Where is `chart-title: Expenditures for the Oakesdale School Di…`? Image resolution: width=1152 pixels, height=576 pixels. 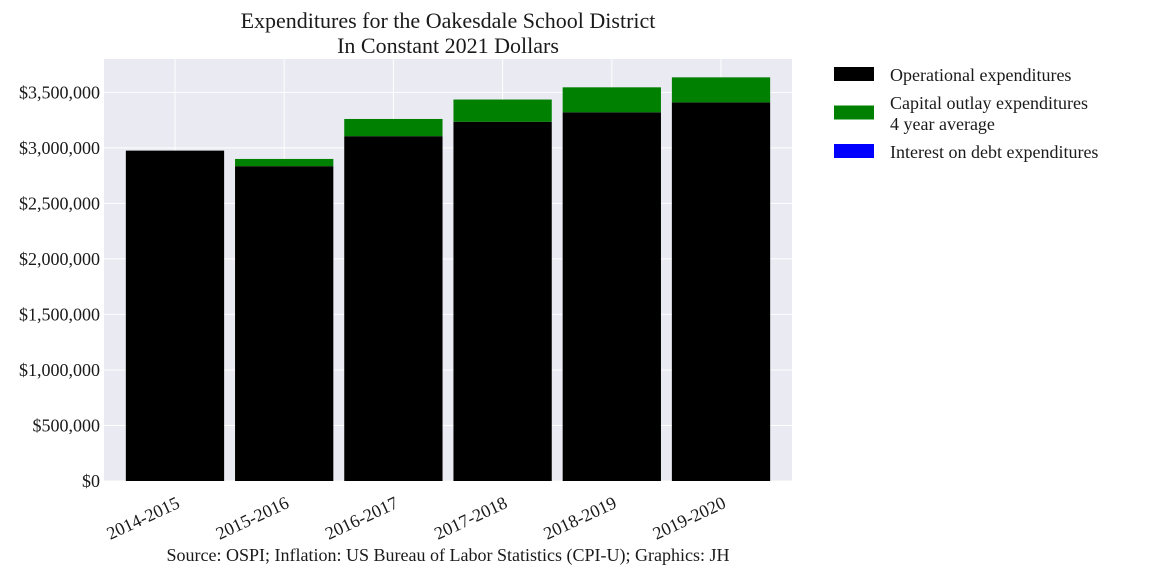
chart-title: Expenditures for the Oakesdale School Di… is located at coordinates (448, 33).